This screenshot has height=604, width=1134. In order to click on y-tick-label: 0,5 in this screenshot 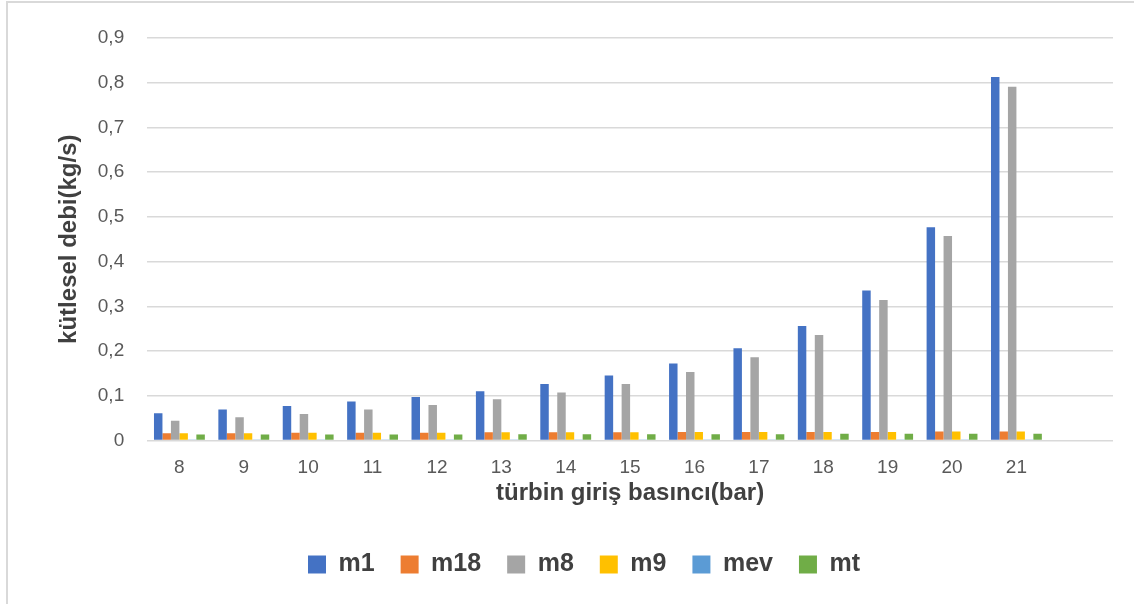, I will do `click(111, 216)`.